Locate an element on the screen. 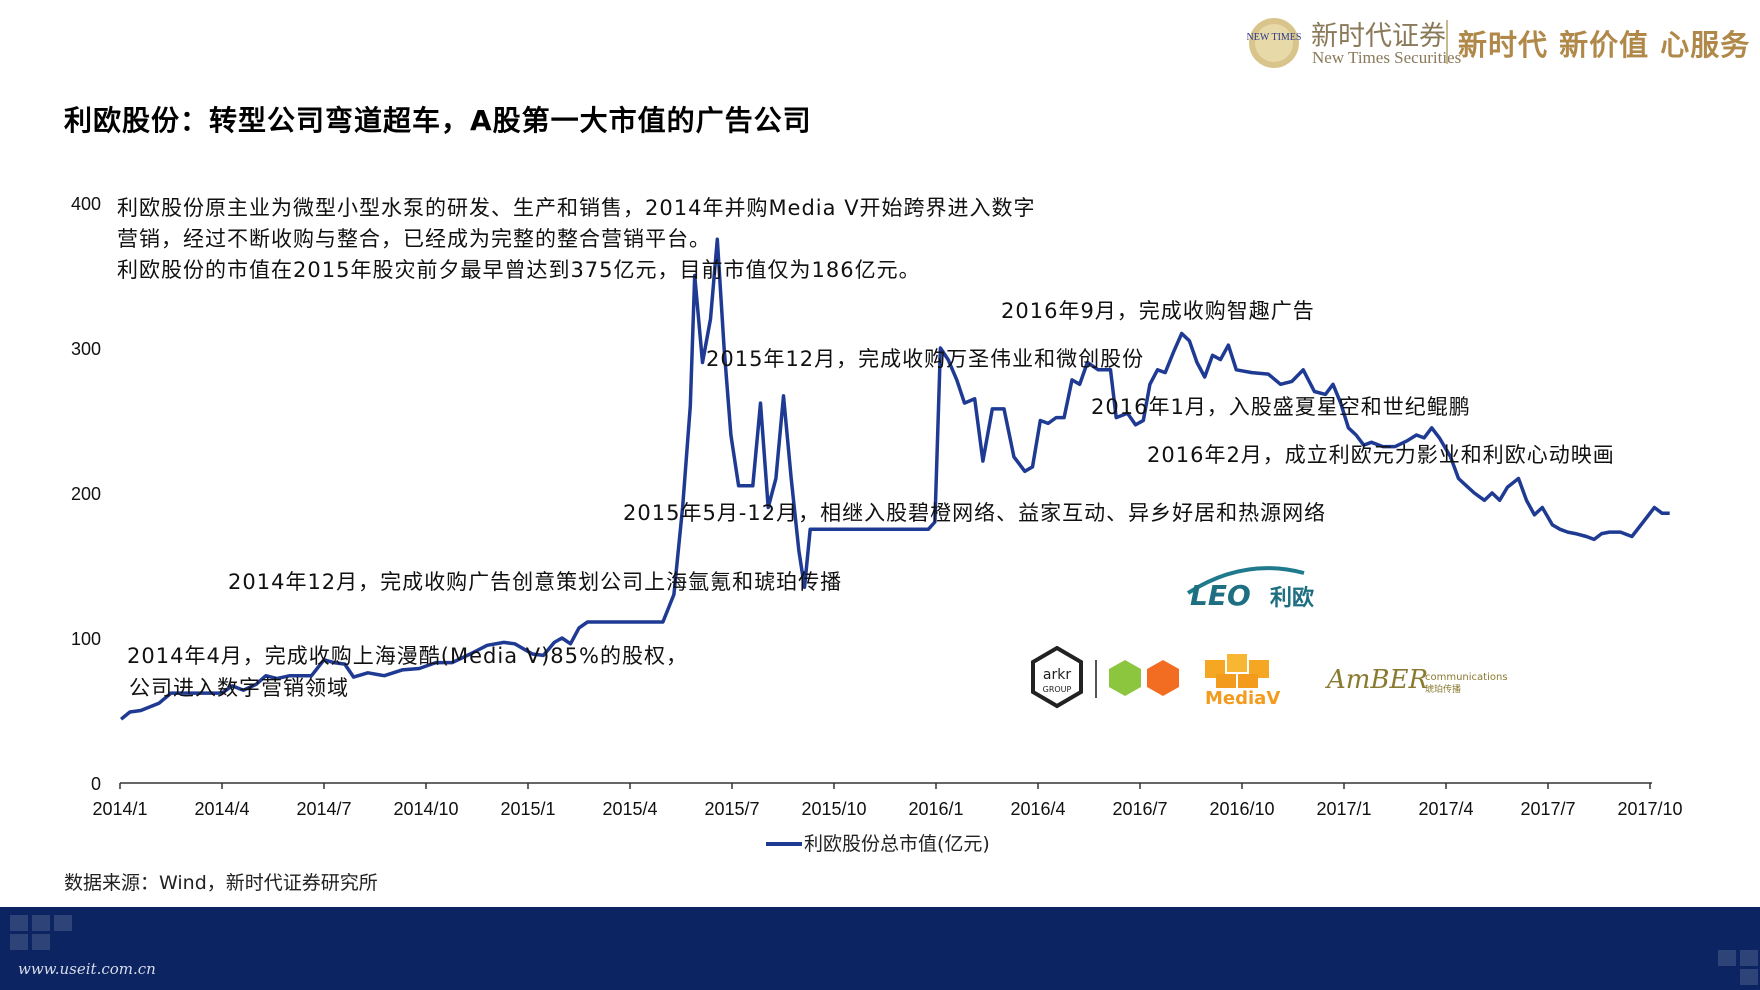 The image size is (1760, 990). arkr-group-text: GROUP is located at coordinates (1057, 689).